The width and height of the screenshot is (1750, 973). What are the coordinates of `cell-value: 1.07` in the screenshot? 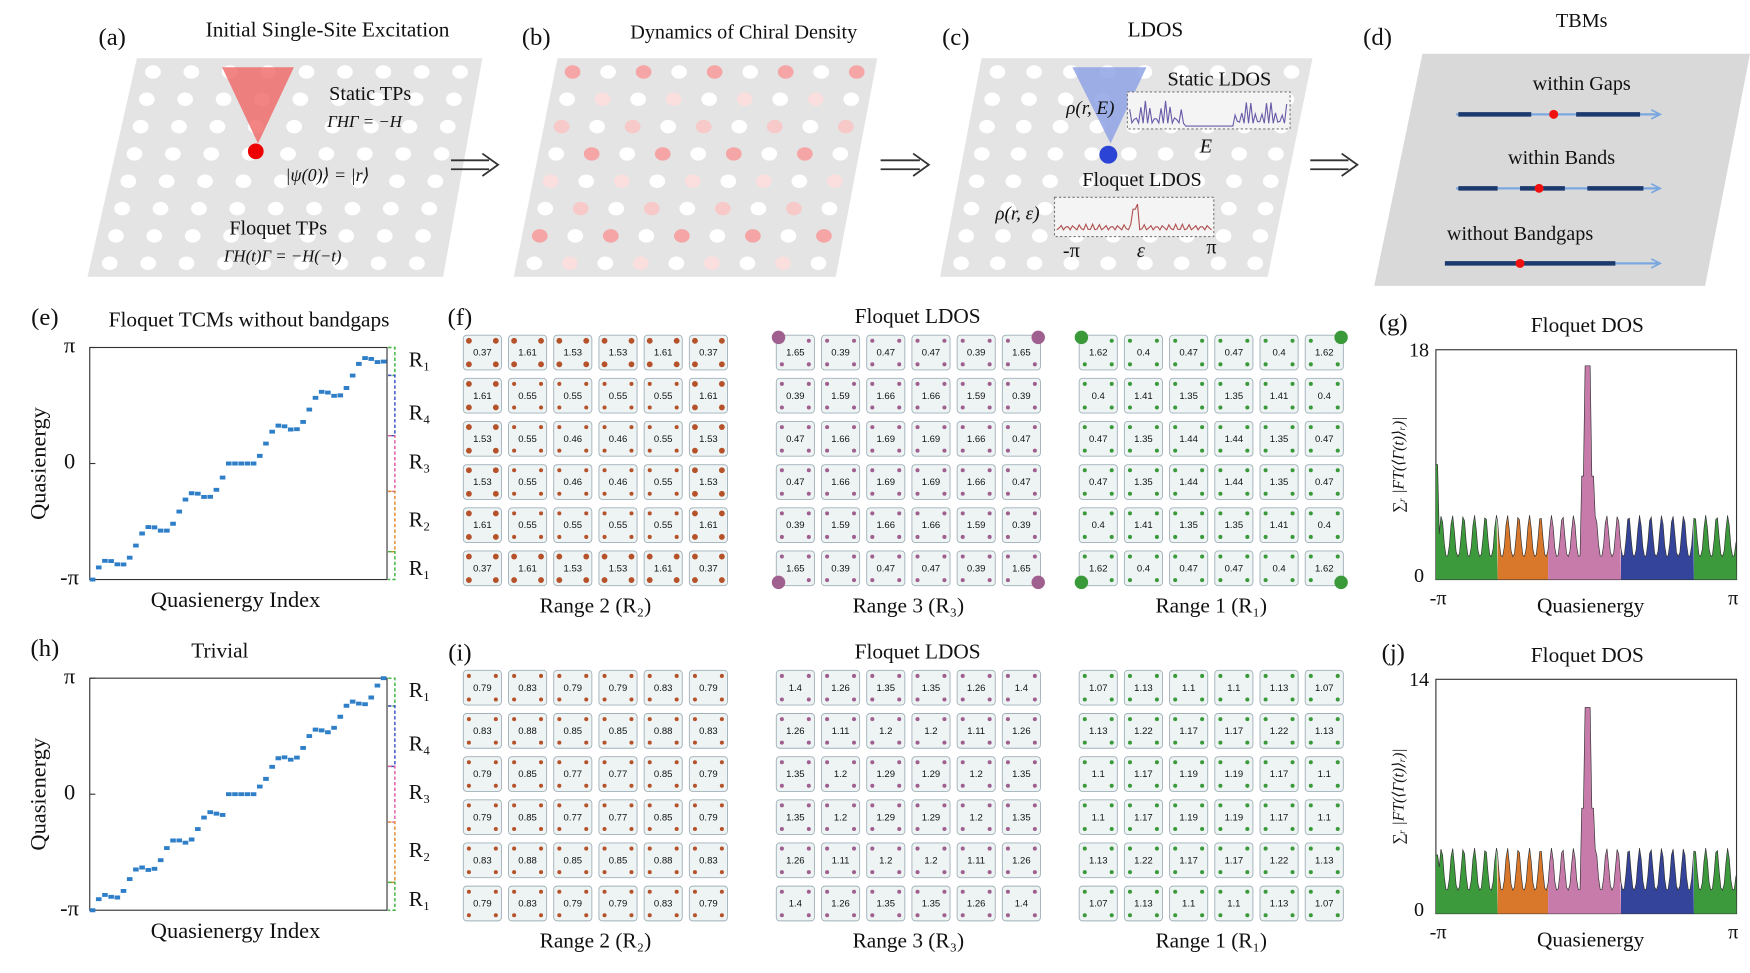 It's located at (1098, 904).